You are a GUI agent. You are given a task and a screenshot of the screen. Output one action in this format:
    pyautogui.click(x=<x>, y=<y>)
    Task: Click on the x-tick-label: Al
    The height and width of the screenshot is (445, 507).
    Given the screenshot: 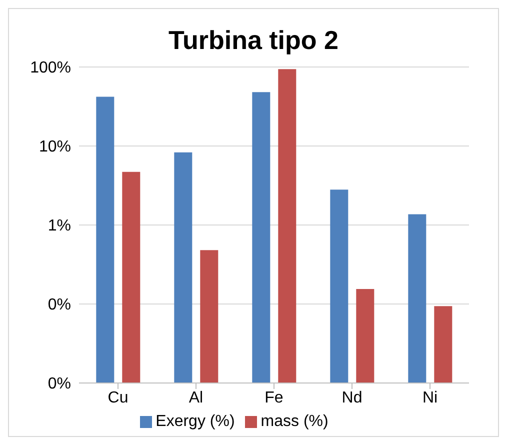 What is the action you would take?
    pyautogui.click(x=196, y=397)
    